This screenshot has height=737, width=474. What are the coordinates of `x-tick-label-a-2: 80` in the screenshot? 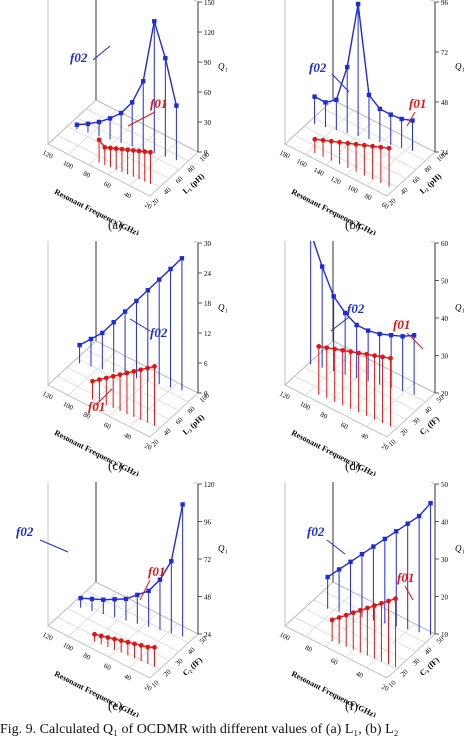 It's located at (87, 174).